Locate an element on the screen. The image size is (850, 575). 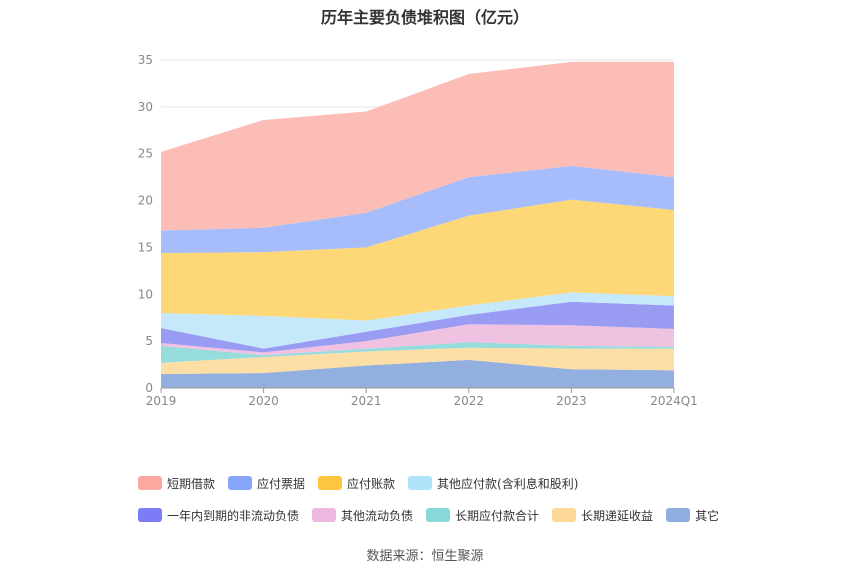
legend-item-short-term-loans: 短期借款 is located at coordinates (176, 483).